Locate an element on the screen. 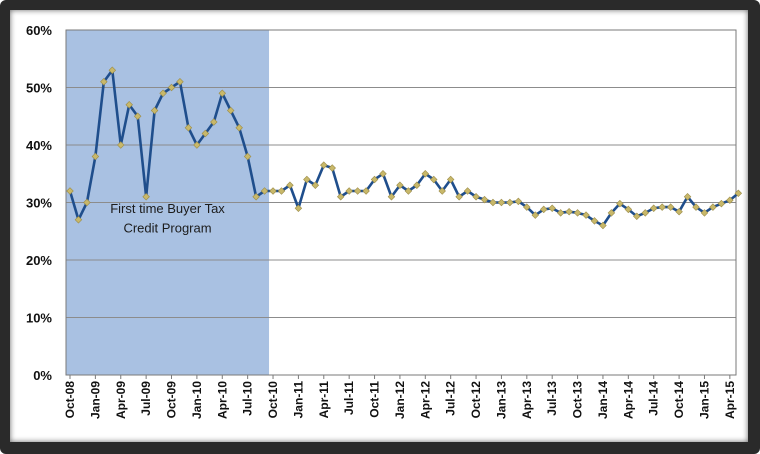 The image size is (760, 454). y-tick-label: 50% is located at coordinates (39, 88).